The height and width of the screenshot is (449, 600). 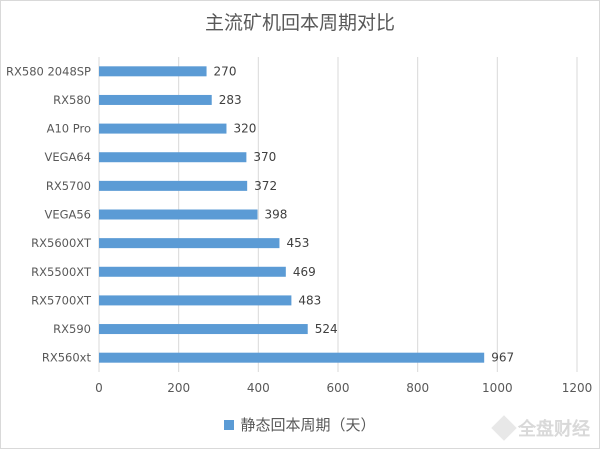 What do you see at coordinates (504, 428) in the screenshot?
I see `watermark-logo-icon` at bounding box center [504, 428].